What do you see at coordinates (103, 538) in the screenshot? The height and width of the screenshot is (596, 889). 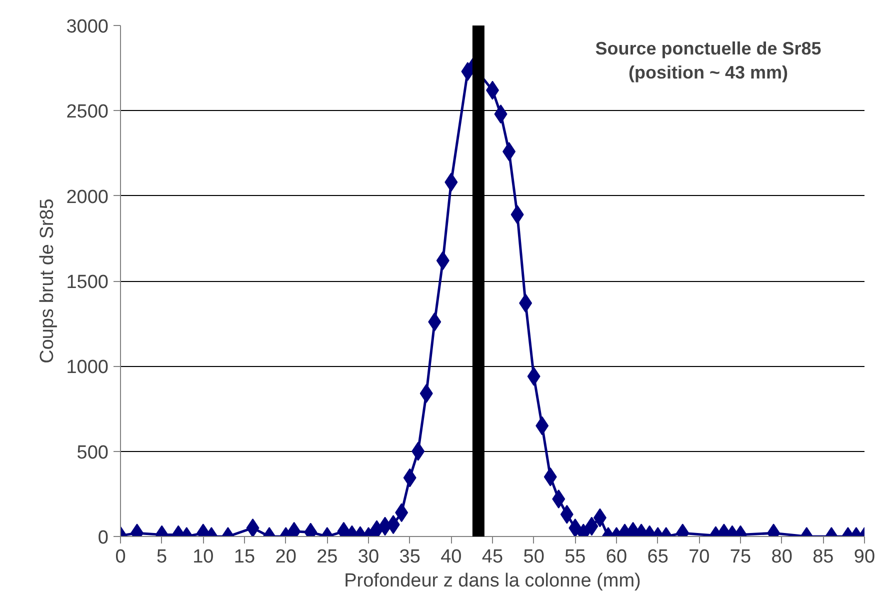 I see `y-tick-label: 0` at bounding box center [103, 538].